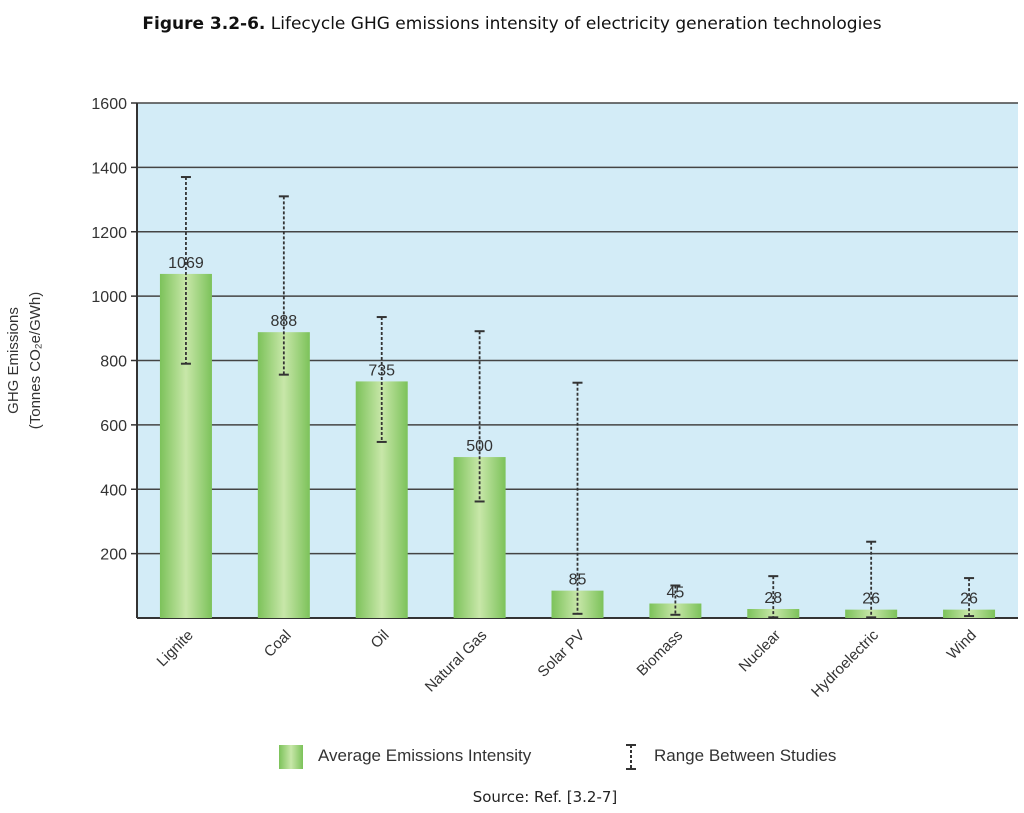 The width and height of the screenshot is (1024, 813). Describe the element at coordinates (113, 490) in the screenshot. I see `y-tick-label: 400` at that location.